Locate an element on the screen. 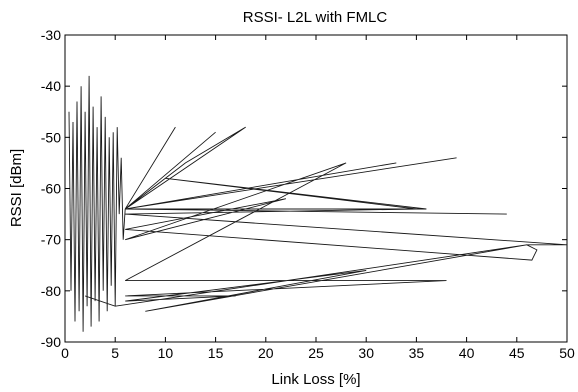  y-tick-label: -30 is located at coordinates (51, 35).